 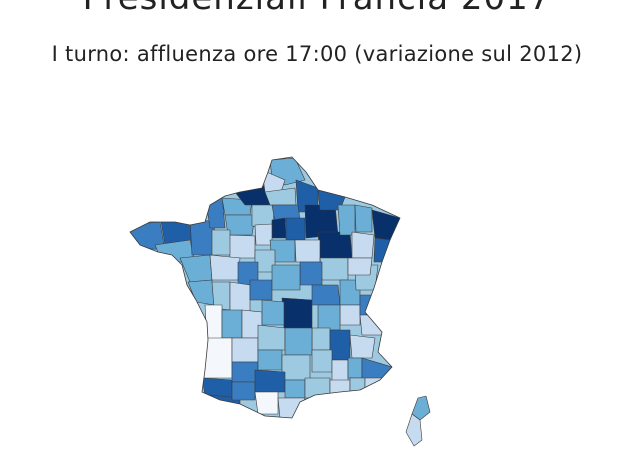 What do you see at coordinates (322, 361) in the screenshot?
I see `department-haute-loire` at bounding box center [322, 361].